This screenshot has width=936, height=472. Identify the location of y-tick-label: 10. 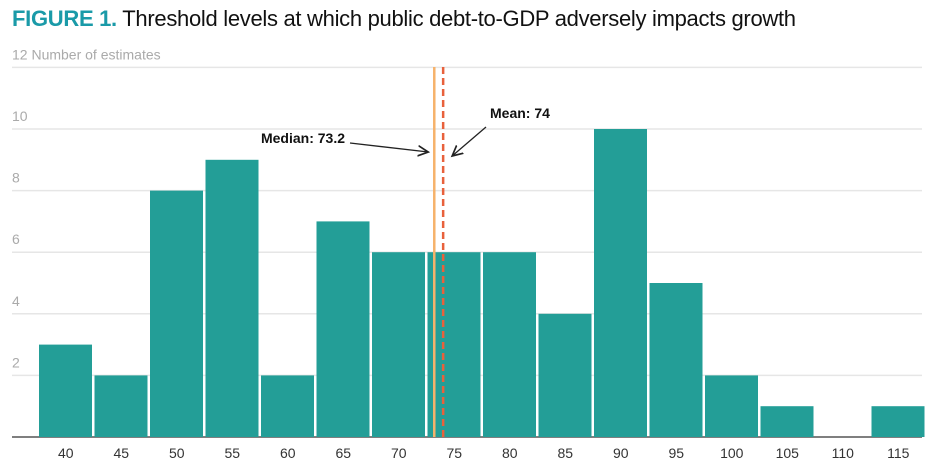
(20, 116).